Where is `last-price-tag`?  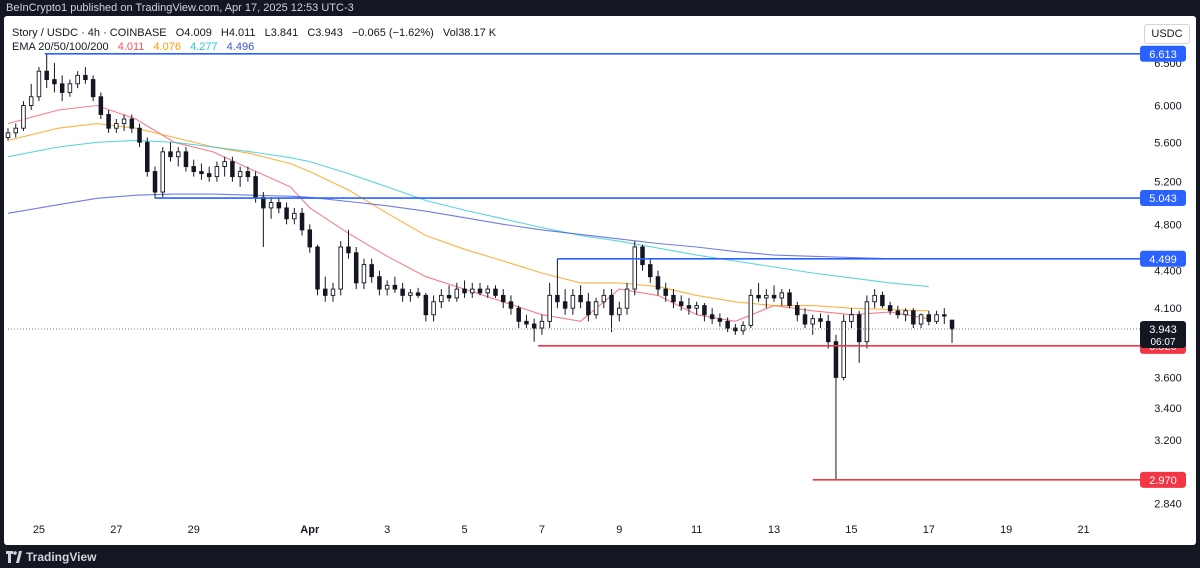
last-price-tag is located at coordinates (1163, 334).